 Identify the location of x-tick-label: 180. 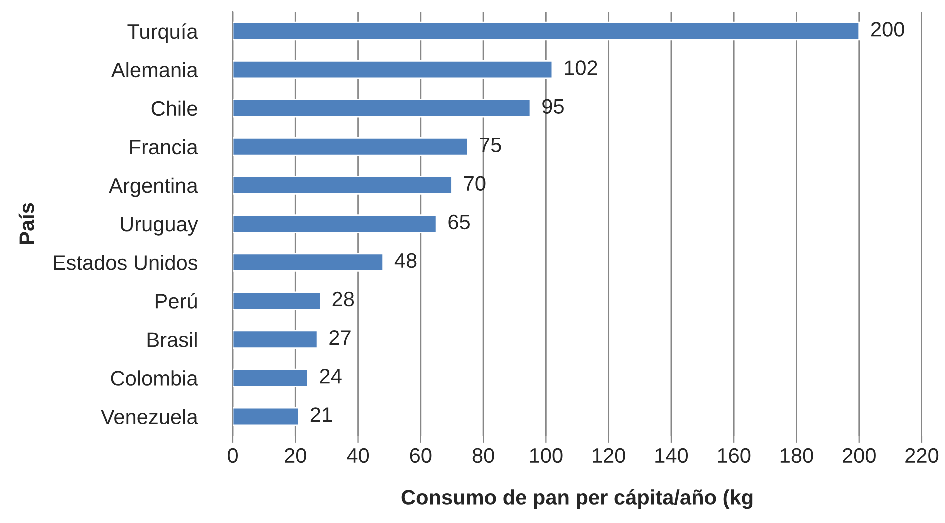
(797, 456).